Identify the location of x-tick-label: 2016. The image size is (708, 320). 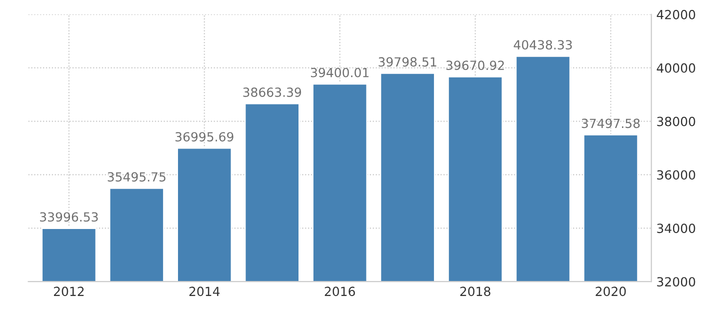
(339, 291).